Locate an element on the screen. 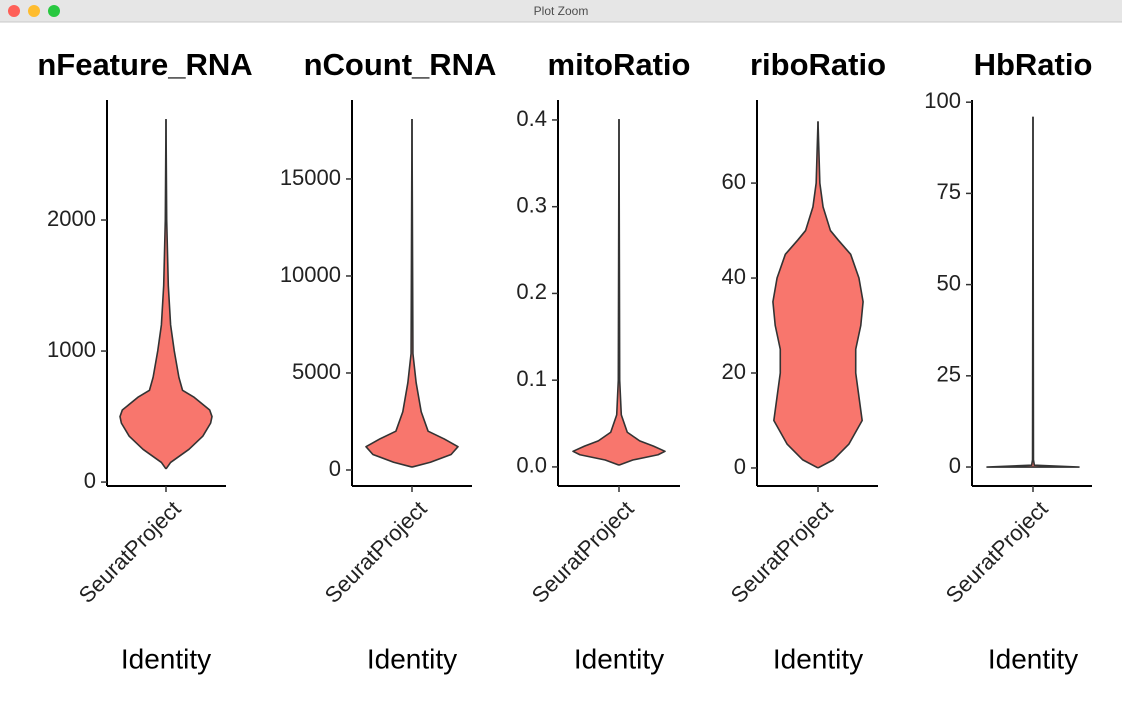 The height and width of the screenshot is (712, 1122). y-tick-label: 0.2 is located at coordinates (531, 291).